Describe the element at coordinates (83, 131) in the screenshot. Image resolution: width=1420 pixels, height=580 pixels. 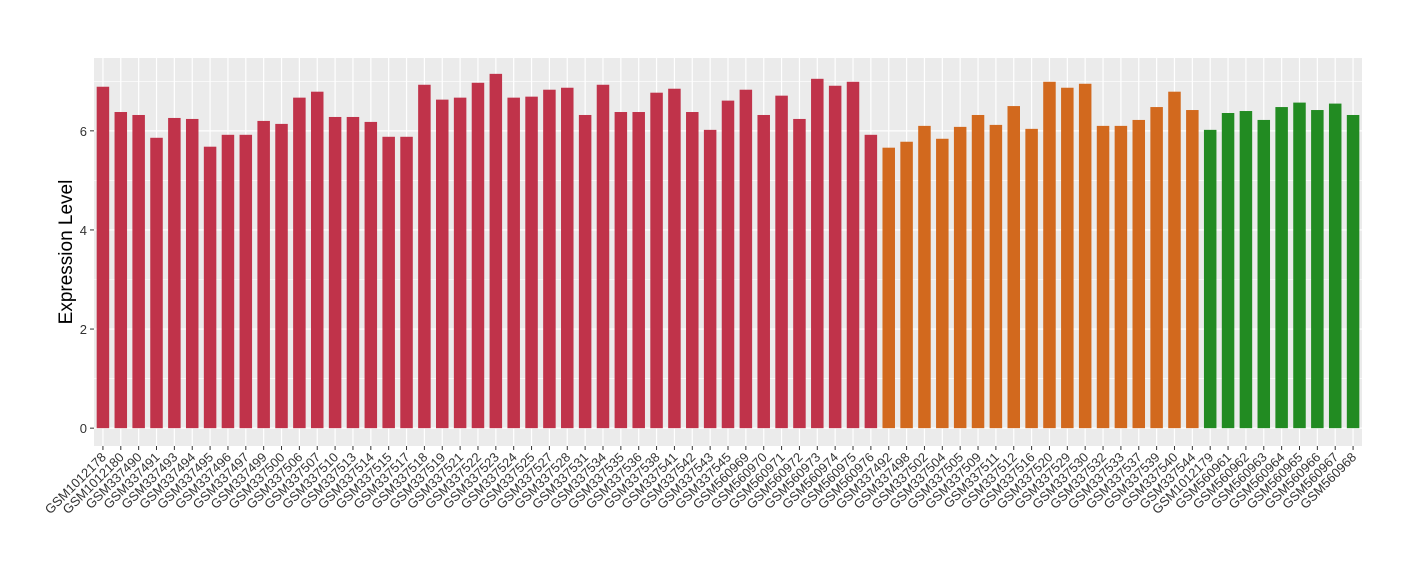
I see `y-tick-label: 6` at that location.